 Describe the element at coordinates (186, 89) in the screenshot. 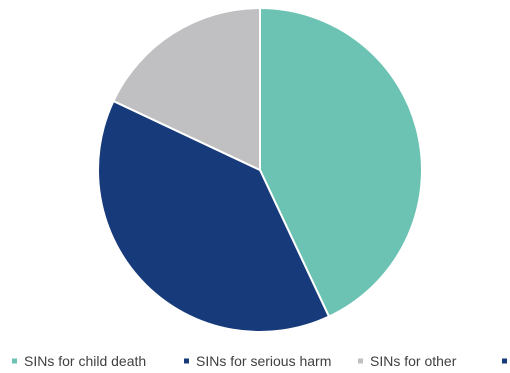

I see `pie-slice-sins-for-other` at that location.